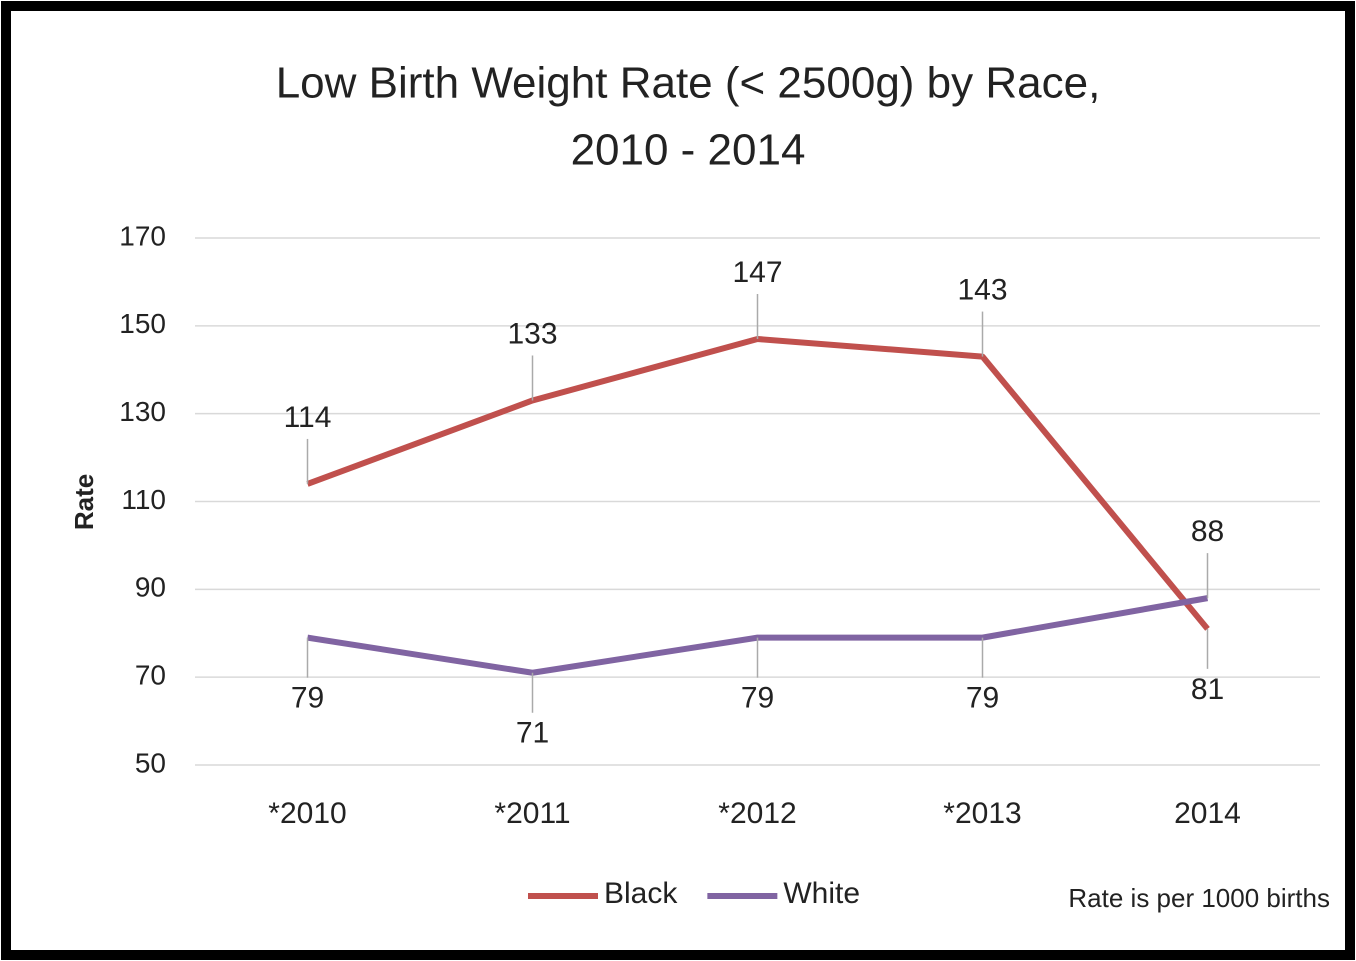  What do you see at coordinates (150, 762) in the screenshot?
I see `y-tick-label: 50` at bounding box center [150, 762].